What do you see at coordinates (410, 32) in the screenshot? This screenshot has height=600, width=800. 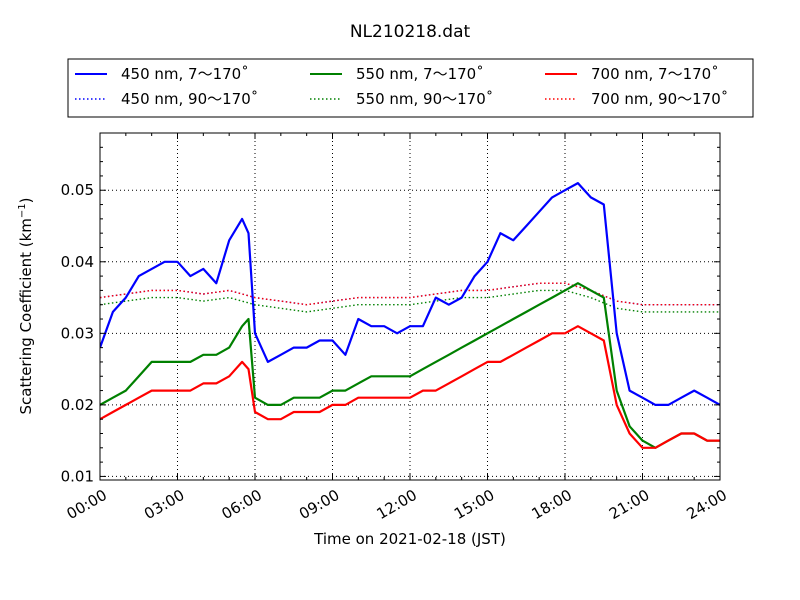 I see `chart-title: NL210218.dat` at bounding box center [410, 32].